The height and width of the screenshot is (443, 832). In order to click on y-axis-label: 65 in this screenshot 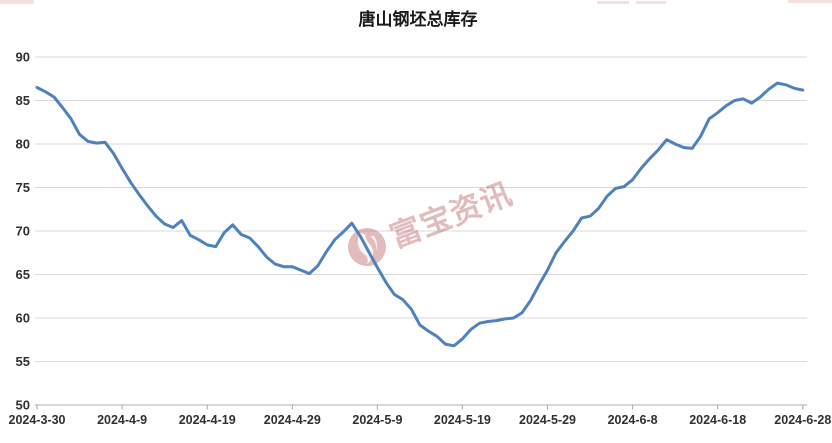, I will do `click(23, 274)`.